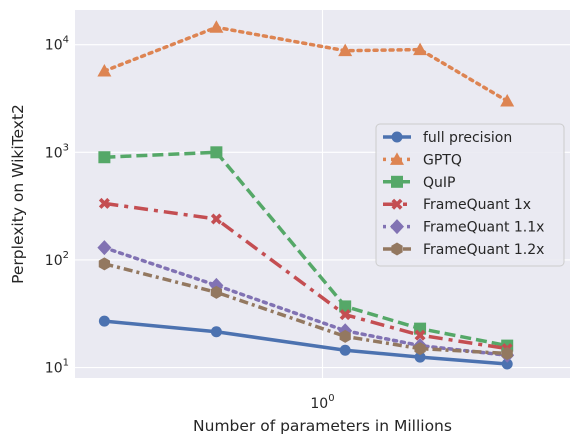  I want to click on y-tick-label: 10⁴, so click(57, 44).